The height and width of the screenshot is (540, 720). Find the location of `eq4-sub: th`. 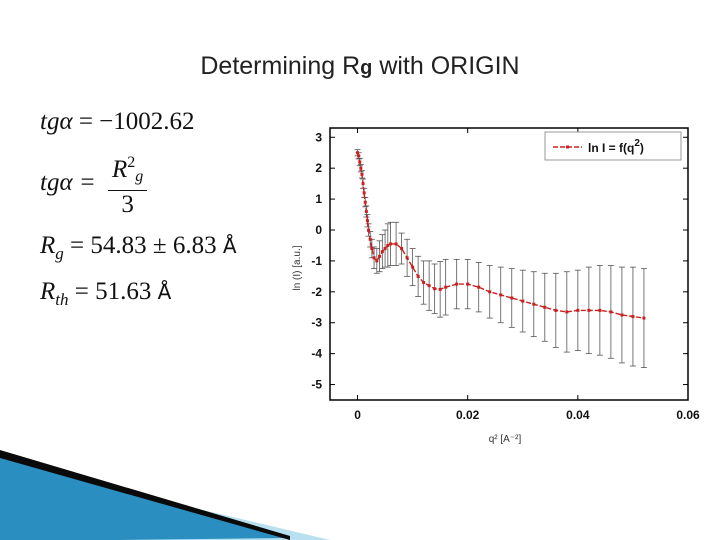

eq4-sub: th is located at coordinates (62, 299).